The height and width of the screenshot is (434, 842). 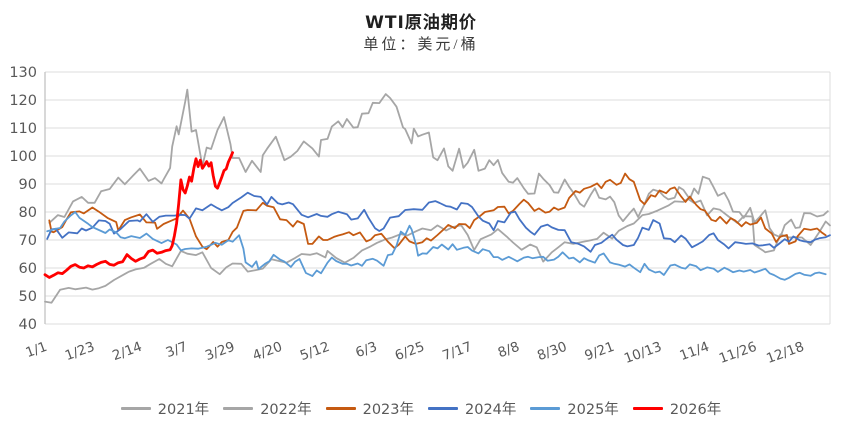 I want to click on y-tick-label: 70, so click(x=28, y=241).